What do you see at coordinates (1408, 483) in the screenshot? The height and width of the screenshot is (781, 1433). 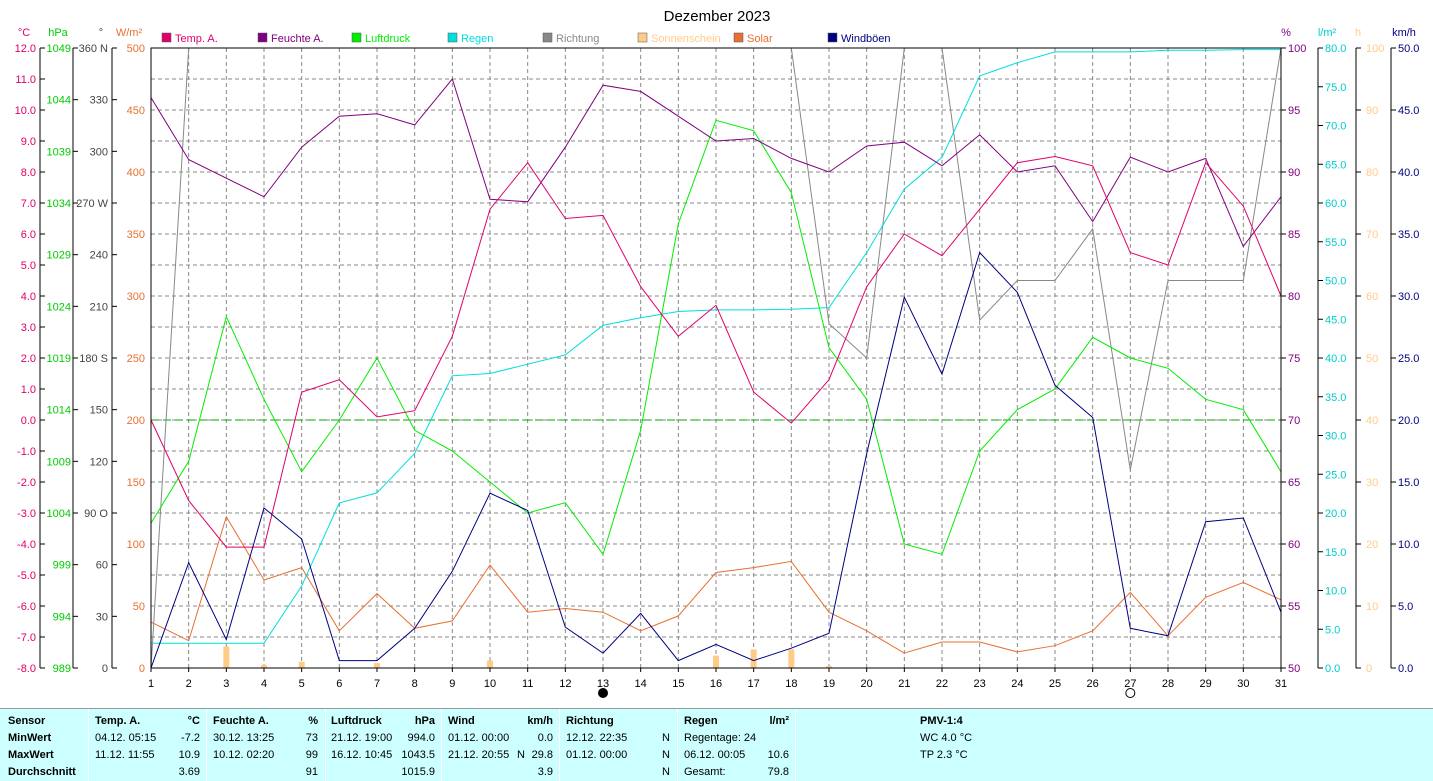 I see `axis-tick-label: 15.0` at bounding box center [1408, 483].